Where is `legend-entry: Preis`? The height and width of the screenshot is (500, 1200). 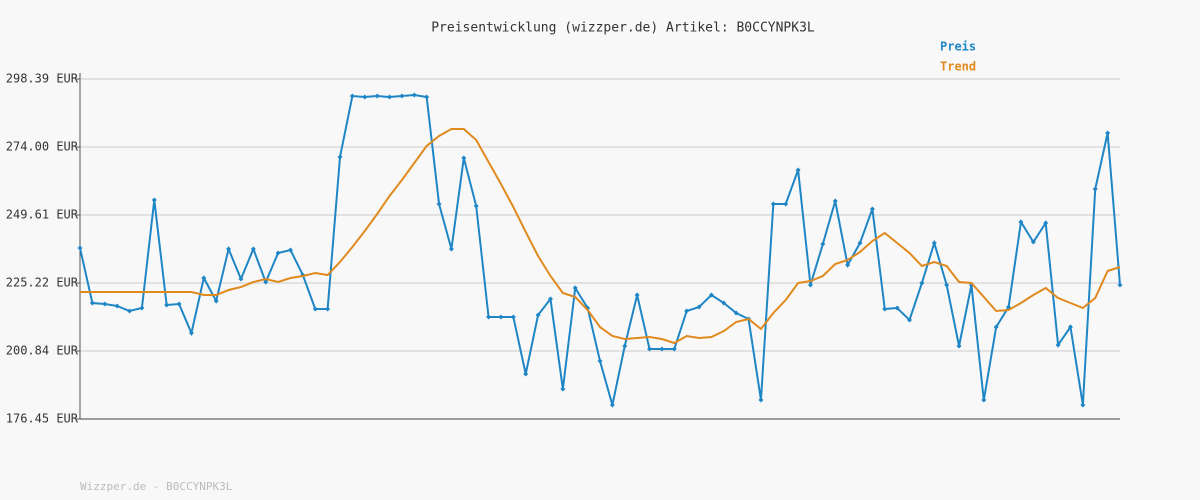
legend-entry: Preis is located at coordinates (958, 47).